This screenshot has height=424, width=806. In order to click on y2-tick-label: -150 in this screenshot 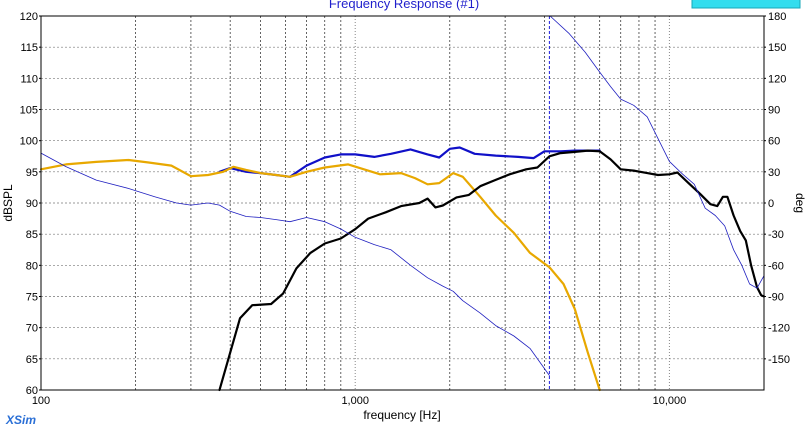, I will do `click(779, 360)`.